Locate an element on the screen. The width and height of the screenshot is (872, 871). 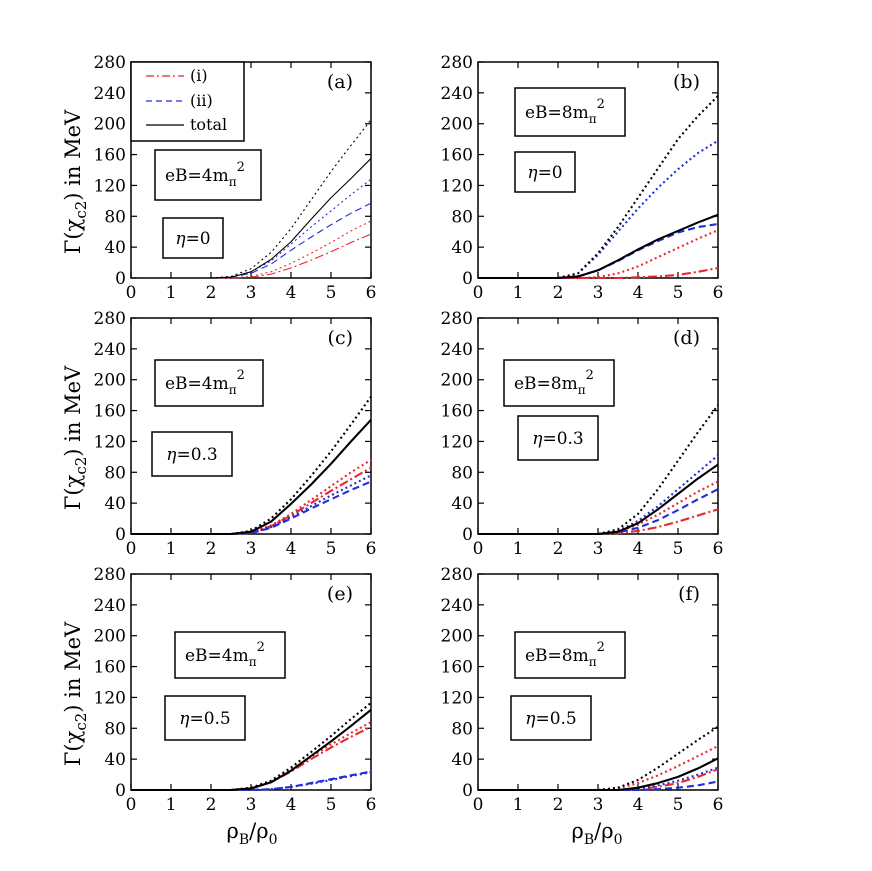
x-axis-title-left: ρB/ρ0 is located at coordinates (252, 833).